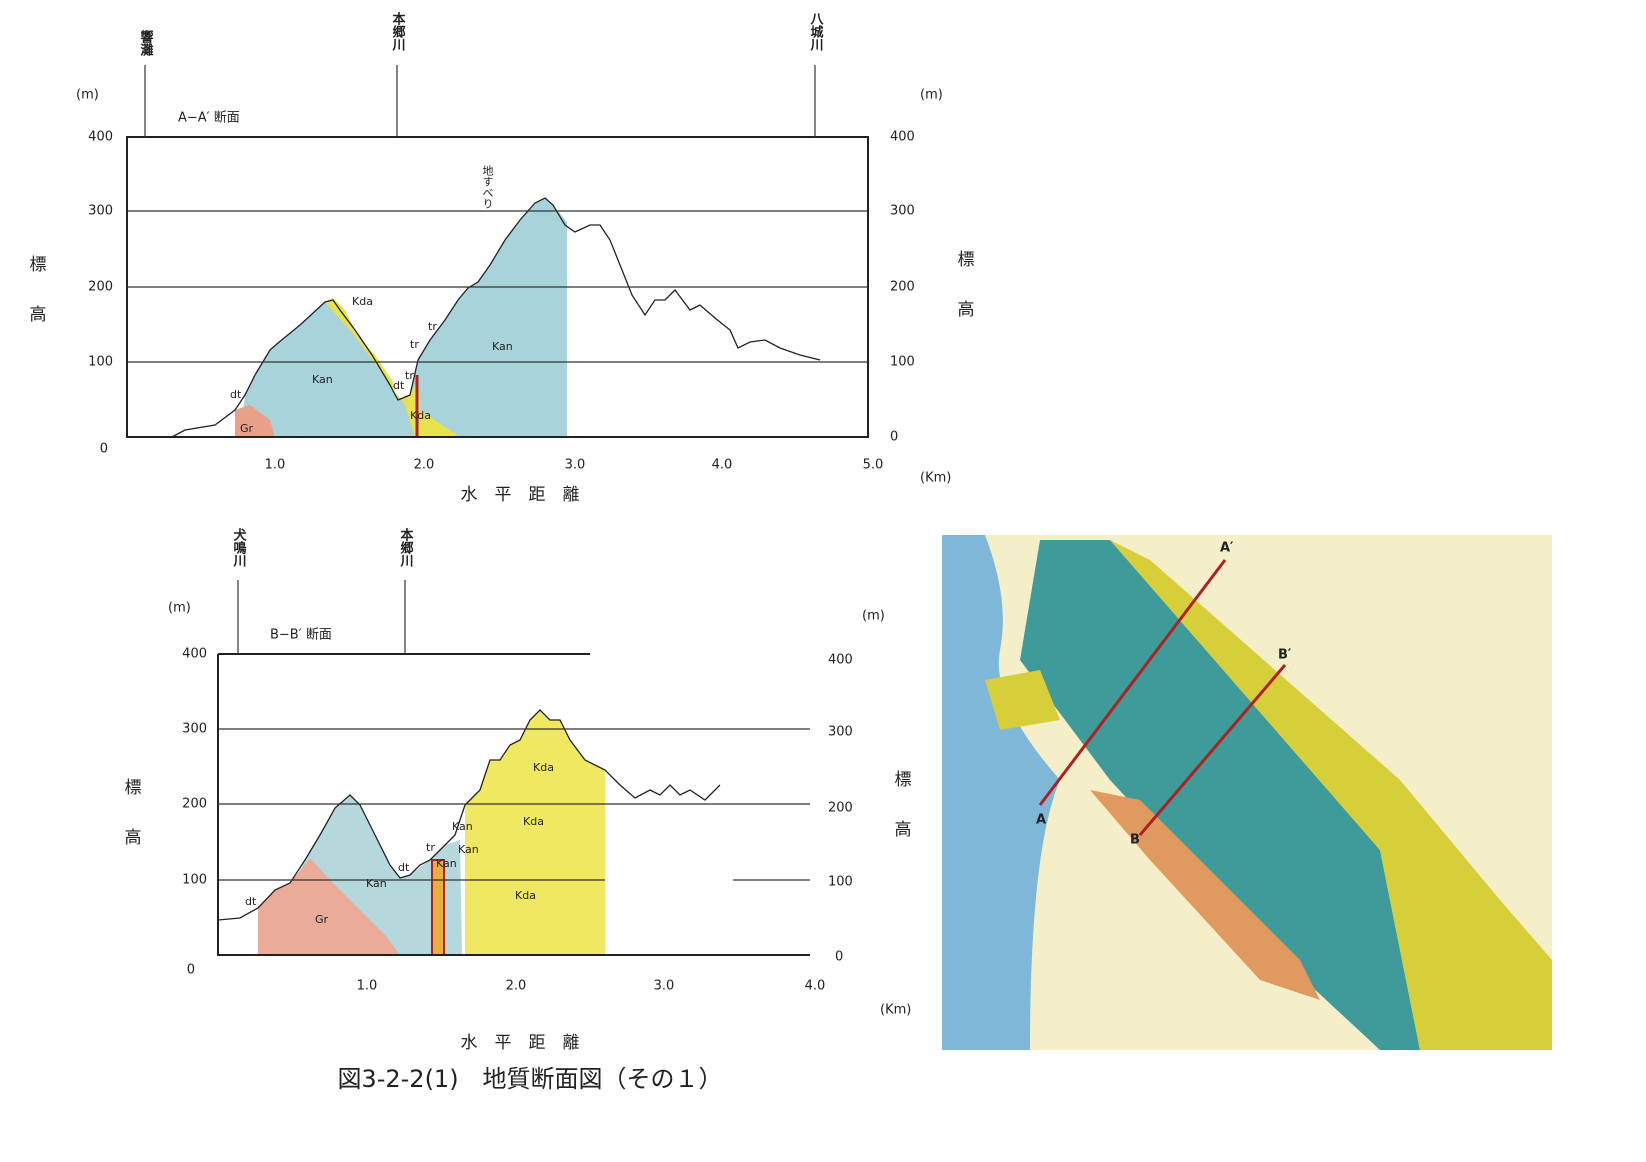 The width and height of the screenshot is (1646, 1162). I want to click on map-label: B, so click(1135, 840).